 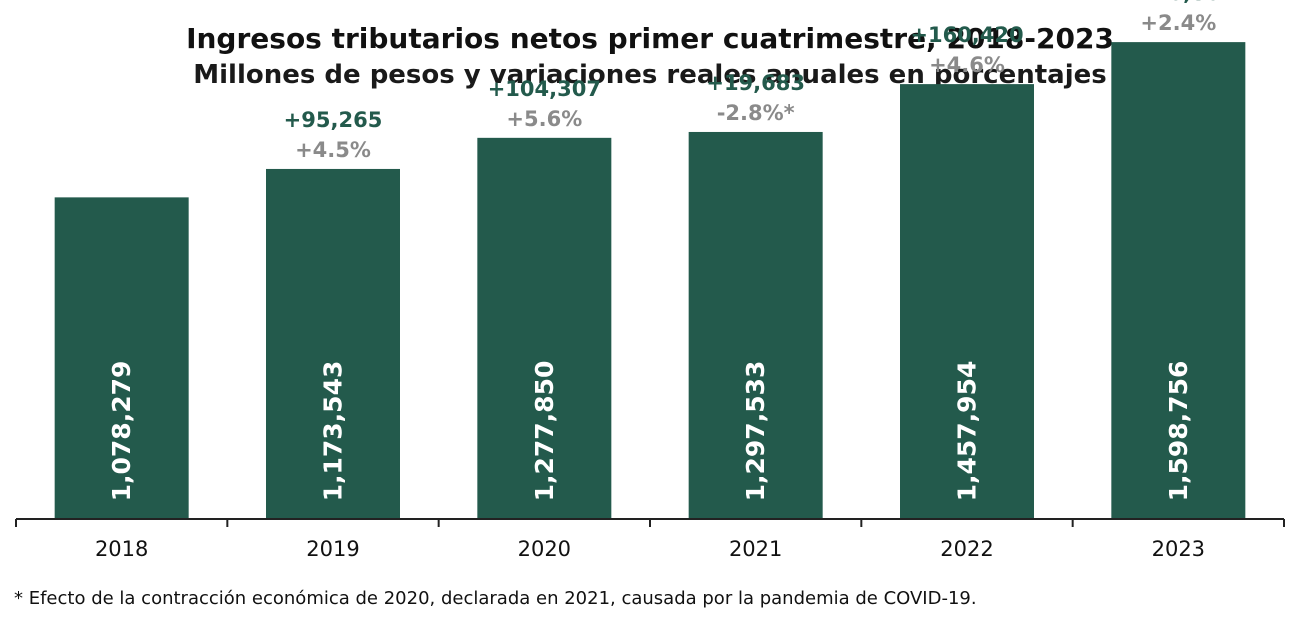 What do you see at coordinates (544, 89) in the screenshot?
I see `change-label: +104,307` at bounding box center [544, 89].